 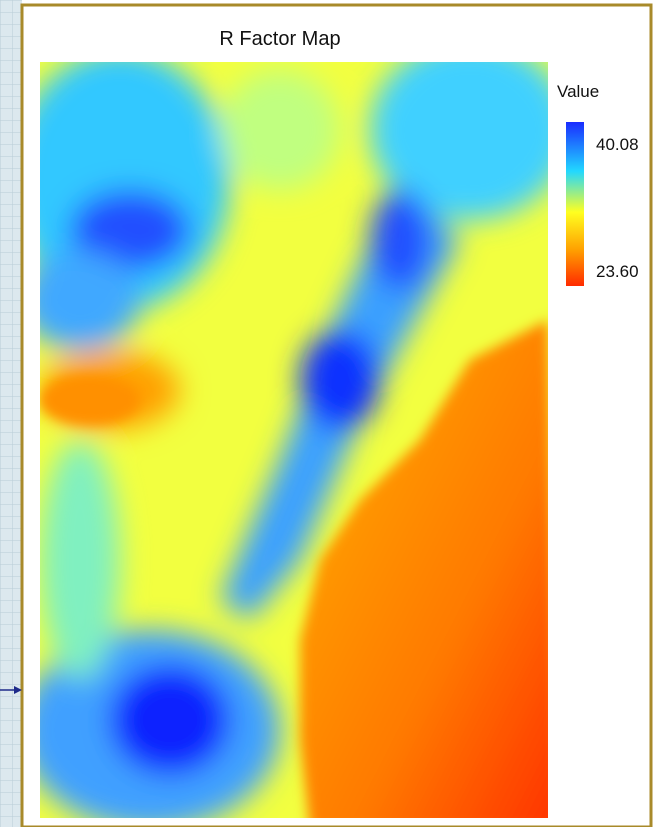 What do you see at coordinates (617, 271) in the screenshot?
I see `legend-min-label: 23.60` at bounding box center [617, 271].